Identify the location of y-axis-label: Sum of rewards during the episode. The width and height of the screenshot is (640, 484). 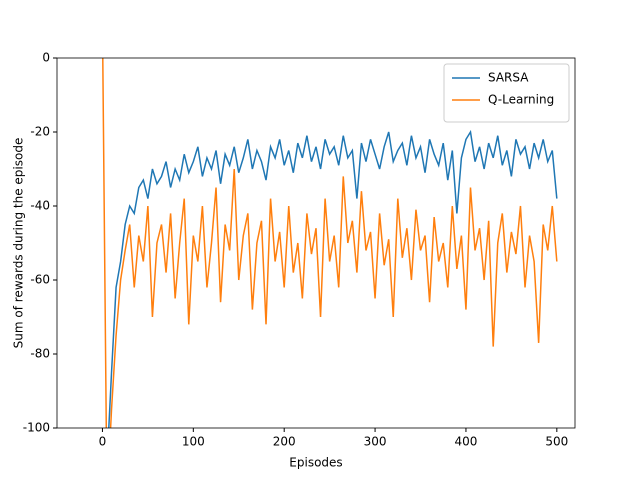
(19, 243).